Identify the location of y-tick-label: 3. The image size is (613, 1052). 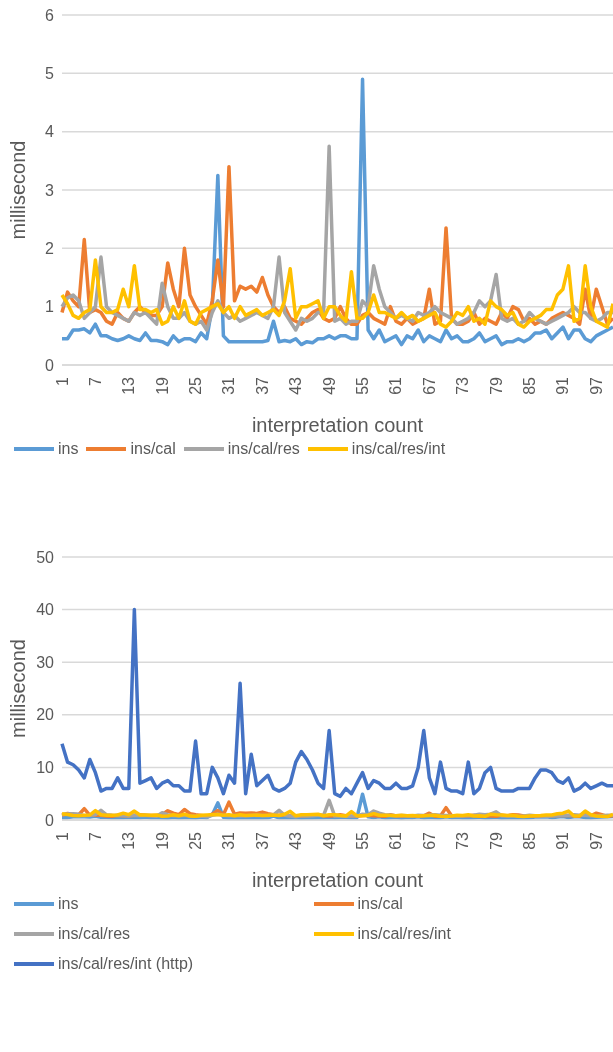
(50, 190).